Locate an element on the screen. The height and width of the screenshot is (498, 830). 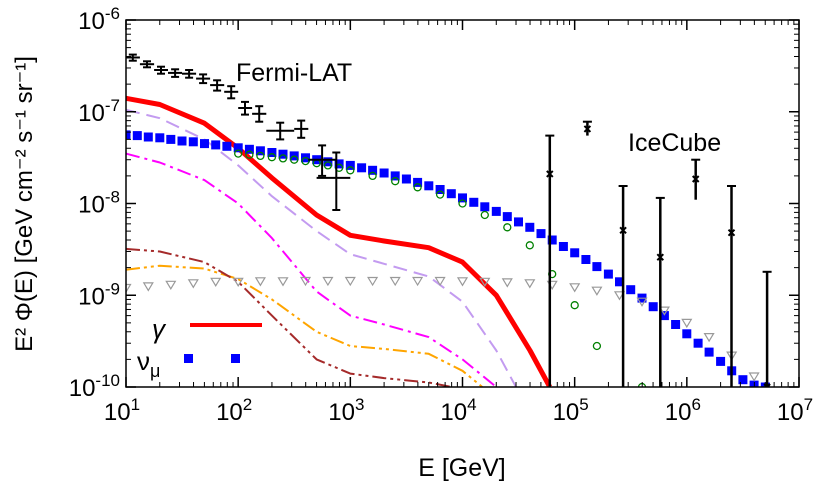
x-tick-label: 10¹ is located at coordinates (122, 410).